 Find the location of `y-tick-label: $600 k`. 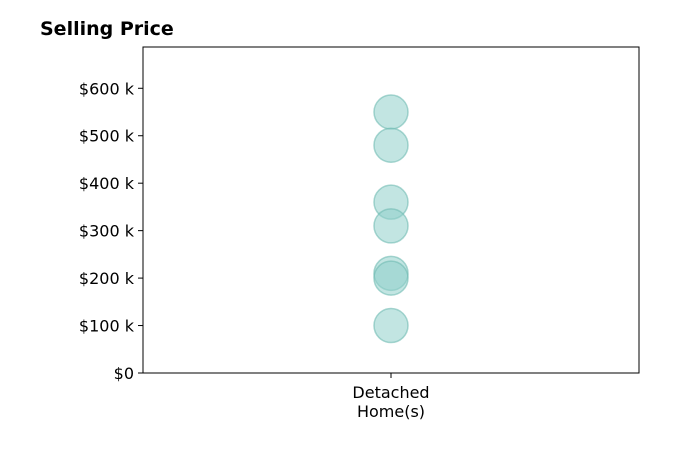

y-tick-label: $600 k is located at coordinates (107, 88).